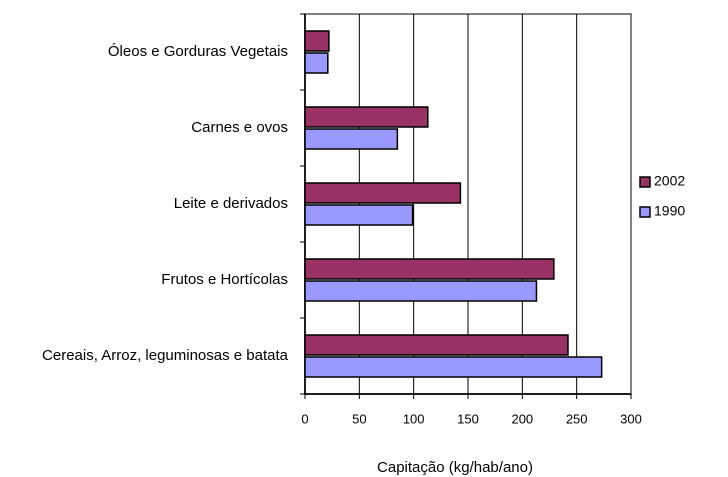 Image resolution: width=728 pixels, height=477 pixels. I want to click on y-tick-label: Frutos e Hortícolas, so click(144, 280).